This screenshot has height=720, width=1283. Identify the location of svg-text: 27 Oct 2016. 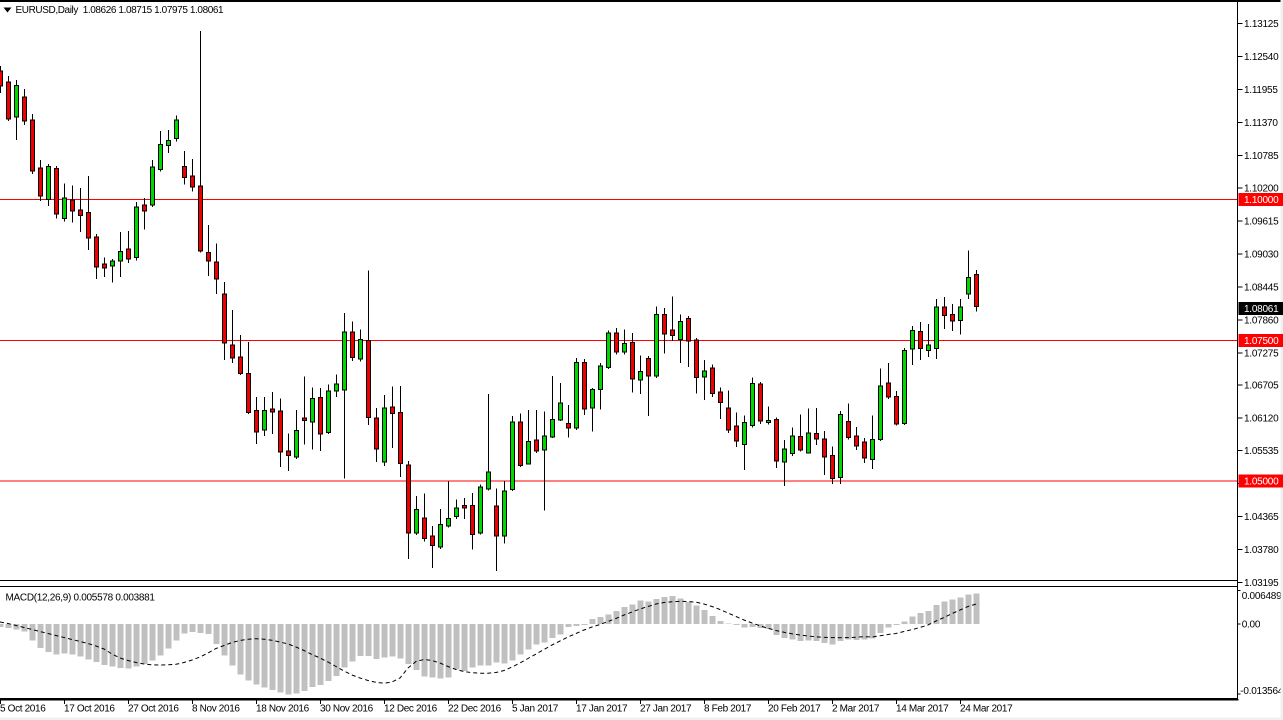
(153, 708).